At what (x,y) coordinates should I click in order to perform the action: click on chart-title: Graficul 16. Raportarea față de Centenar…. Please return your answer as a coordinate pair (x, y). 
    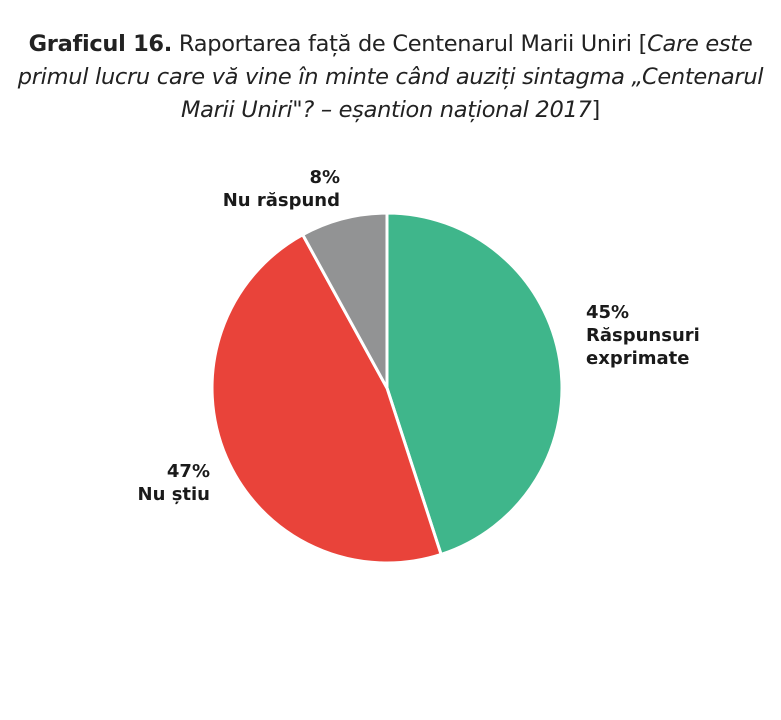
    Looking at the image, I should click on (390, 77).